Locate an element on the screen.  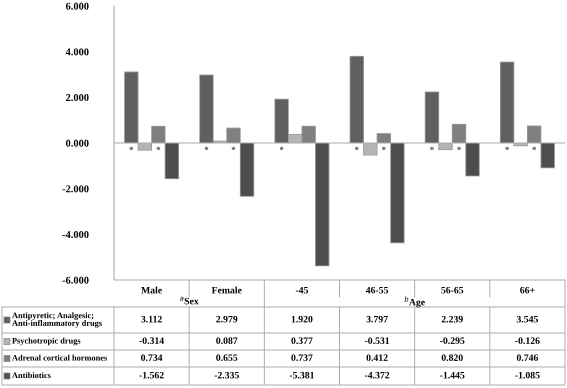
data-label: -0.126 is located at coordinates (527, 340).